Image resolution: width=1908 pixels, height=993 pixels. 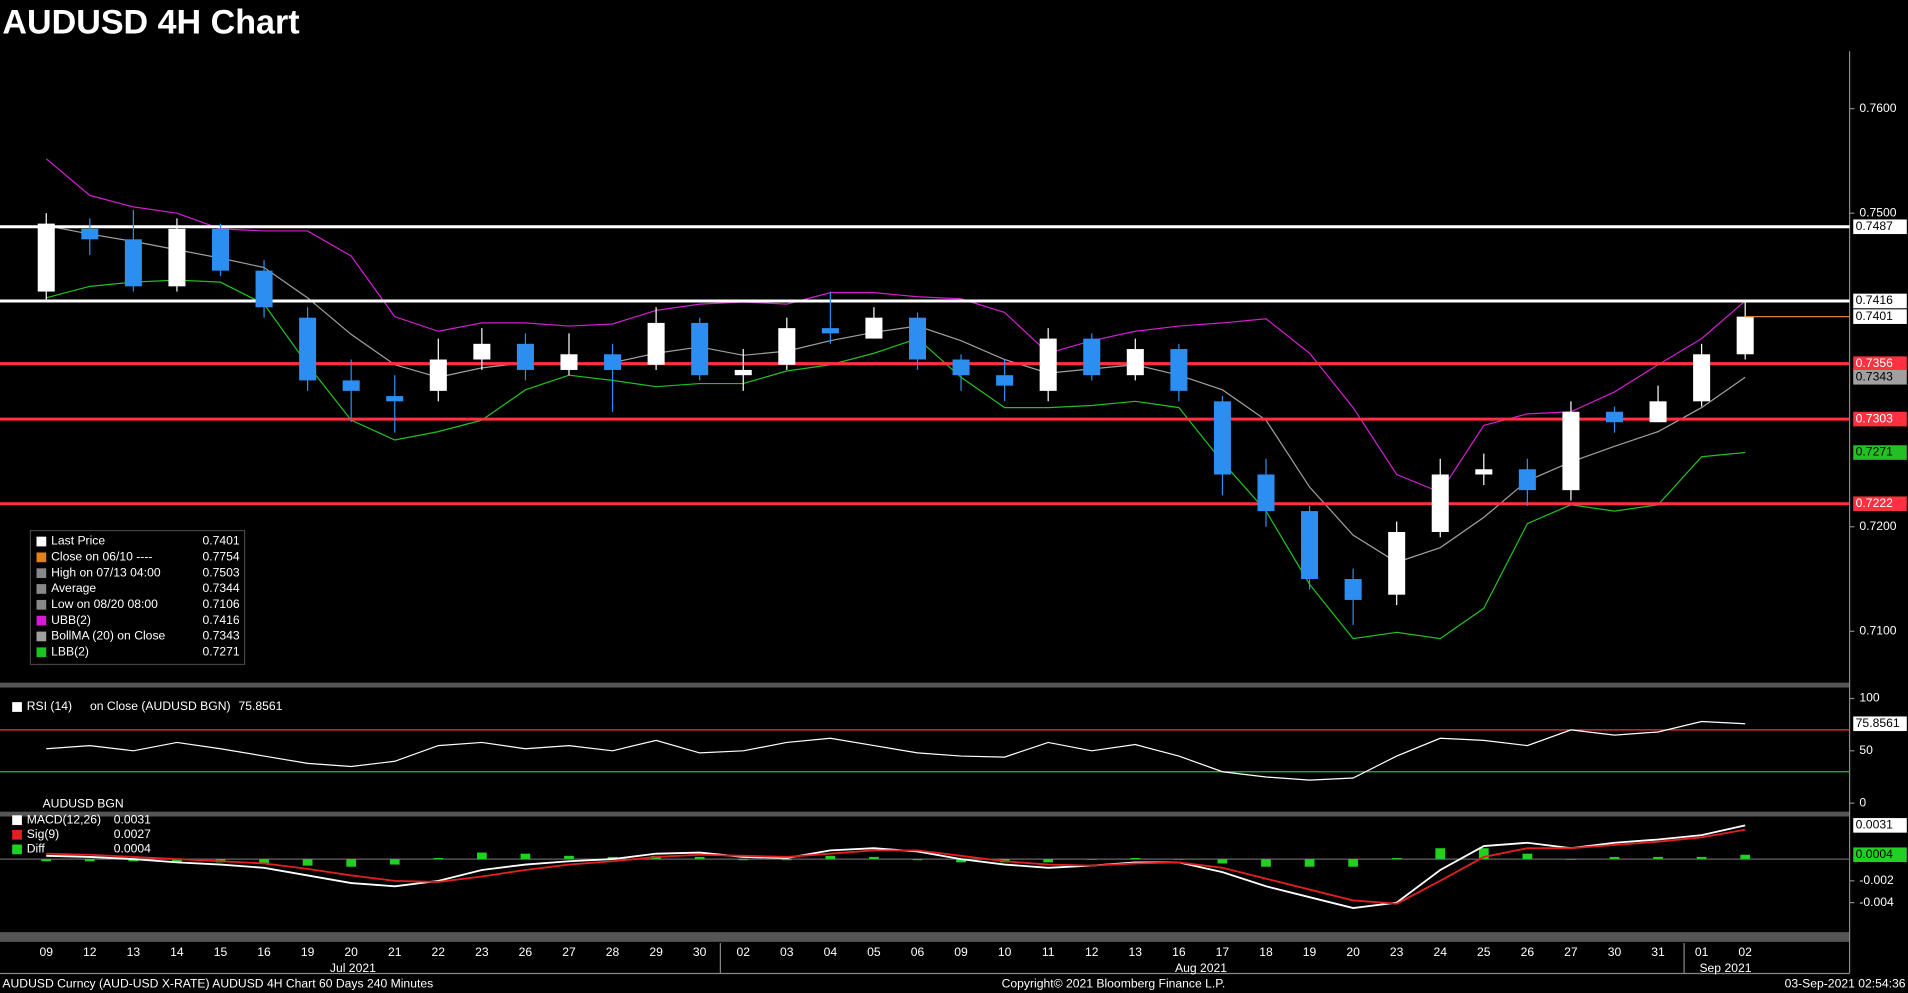 What do you see at coordinates (83, 804) in the screenshot?
I see `legend-title: AUDUSD BGN` at bounding box center [83, 804].